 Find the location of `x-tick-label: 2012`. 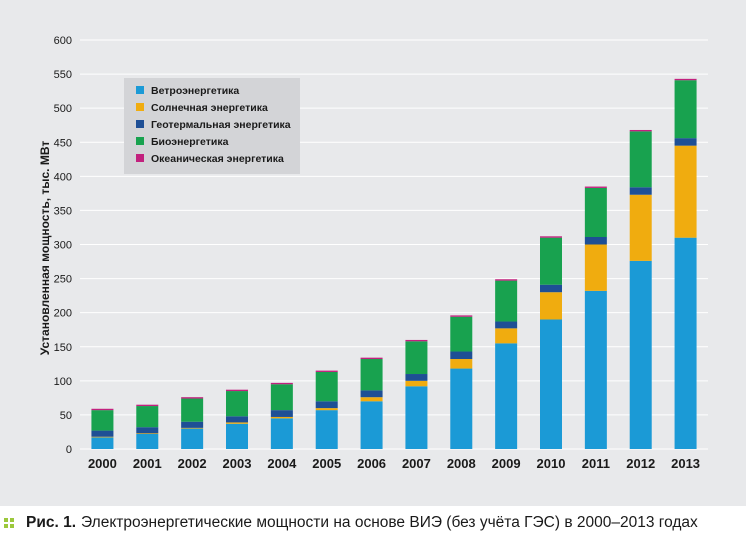

x-tick-label: 2012 is located at coordinates (640, 463).